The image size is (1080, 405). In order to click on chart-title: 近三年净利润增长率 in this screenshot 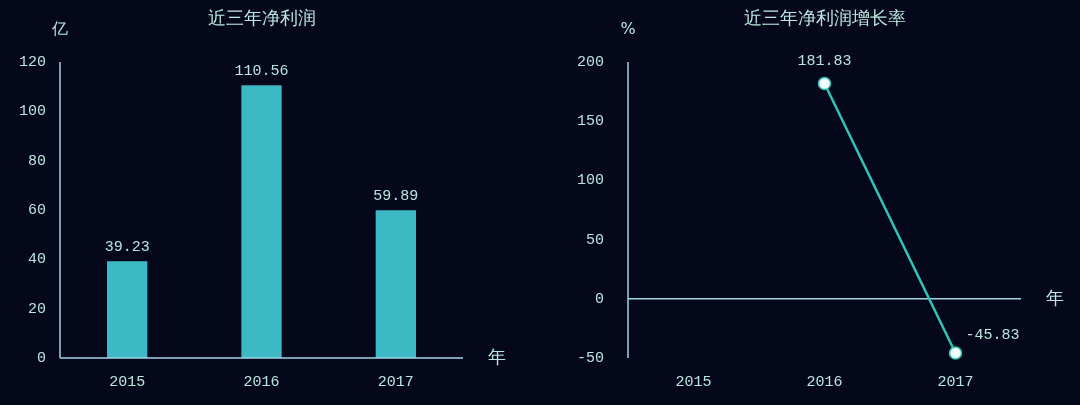, I will do `click(824, 17)`.